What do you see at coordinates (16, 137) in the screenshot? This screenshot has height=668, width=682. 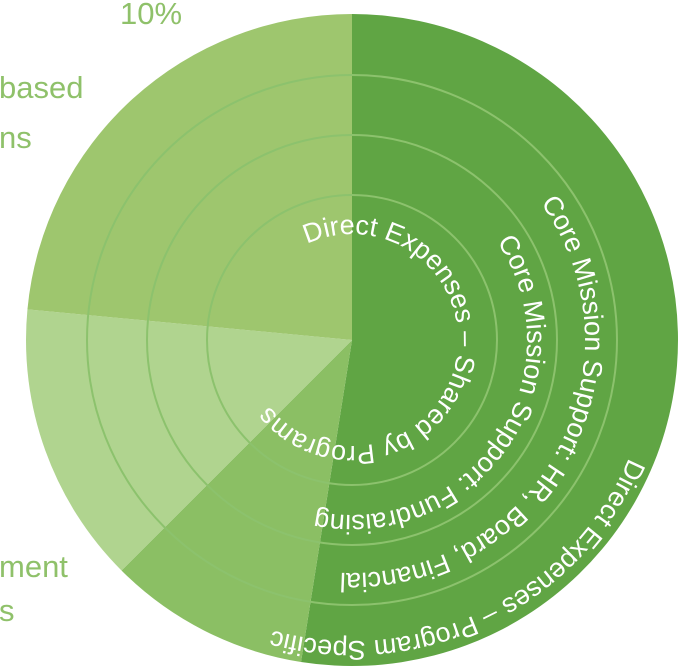 I see `outside-label-left-upper-2: ns` at bounding box center [16, 137].